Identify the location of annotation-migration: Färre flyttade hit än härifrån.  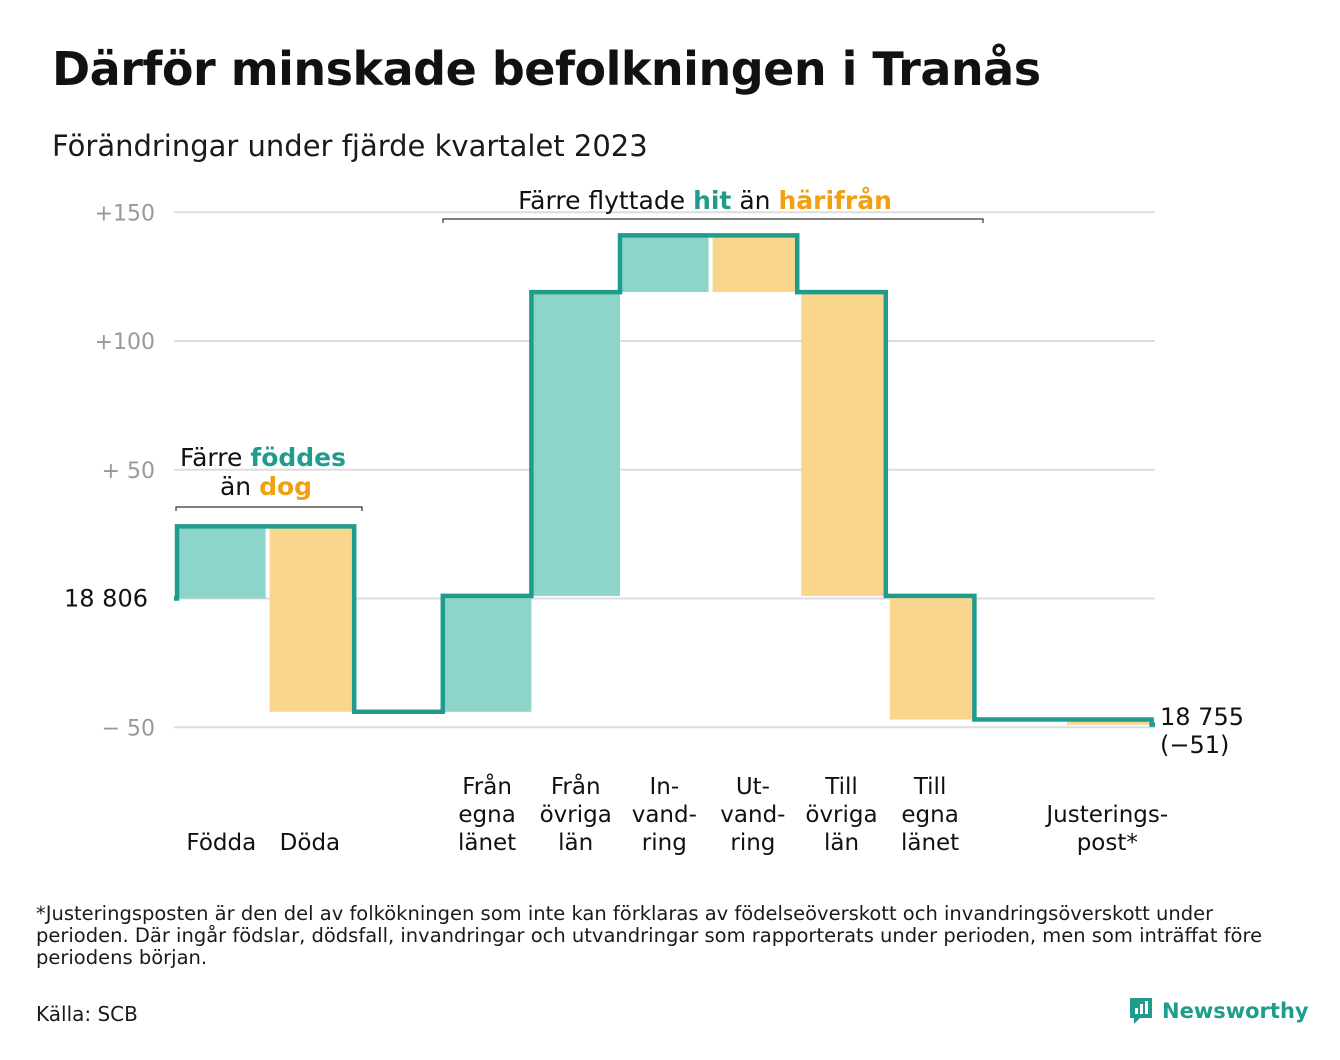
(705, 200).